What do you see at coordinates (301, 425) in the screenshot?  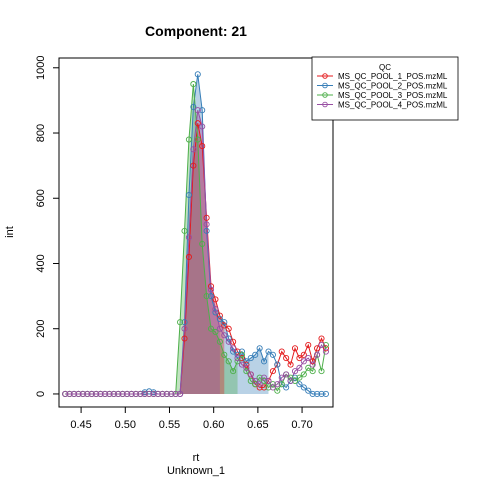 I see `x-tick-label: 0.70` at bounding box center [301, 425].